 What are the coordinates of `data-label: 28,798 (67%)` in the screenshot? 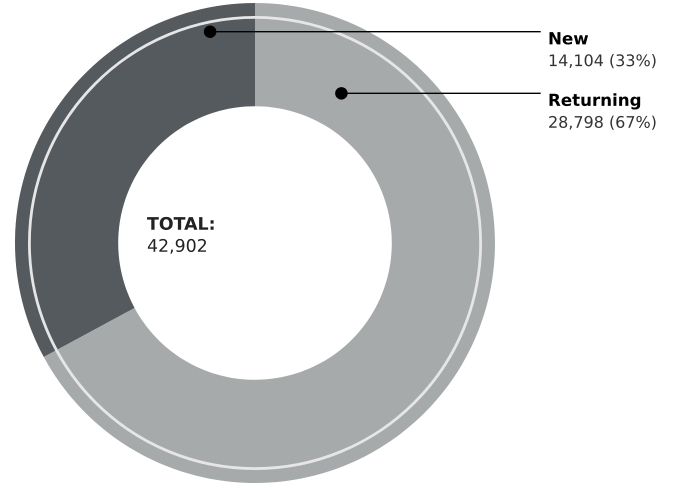 It's located at (602, 123).